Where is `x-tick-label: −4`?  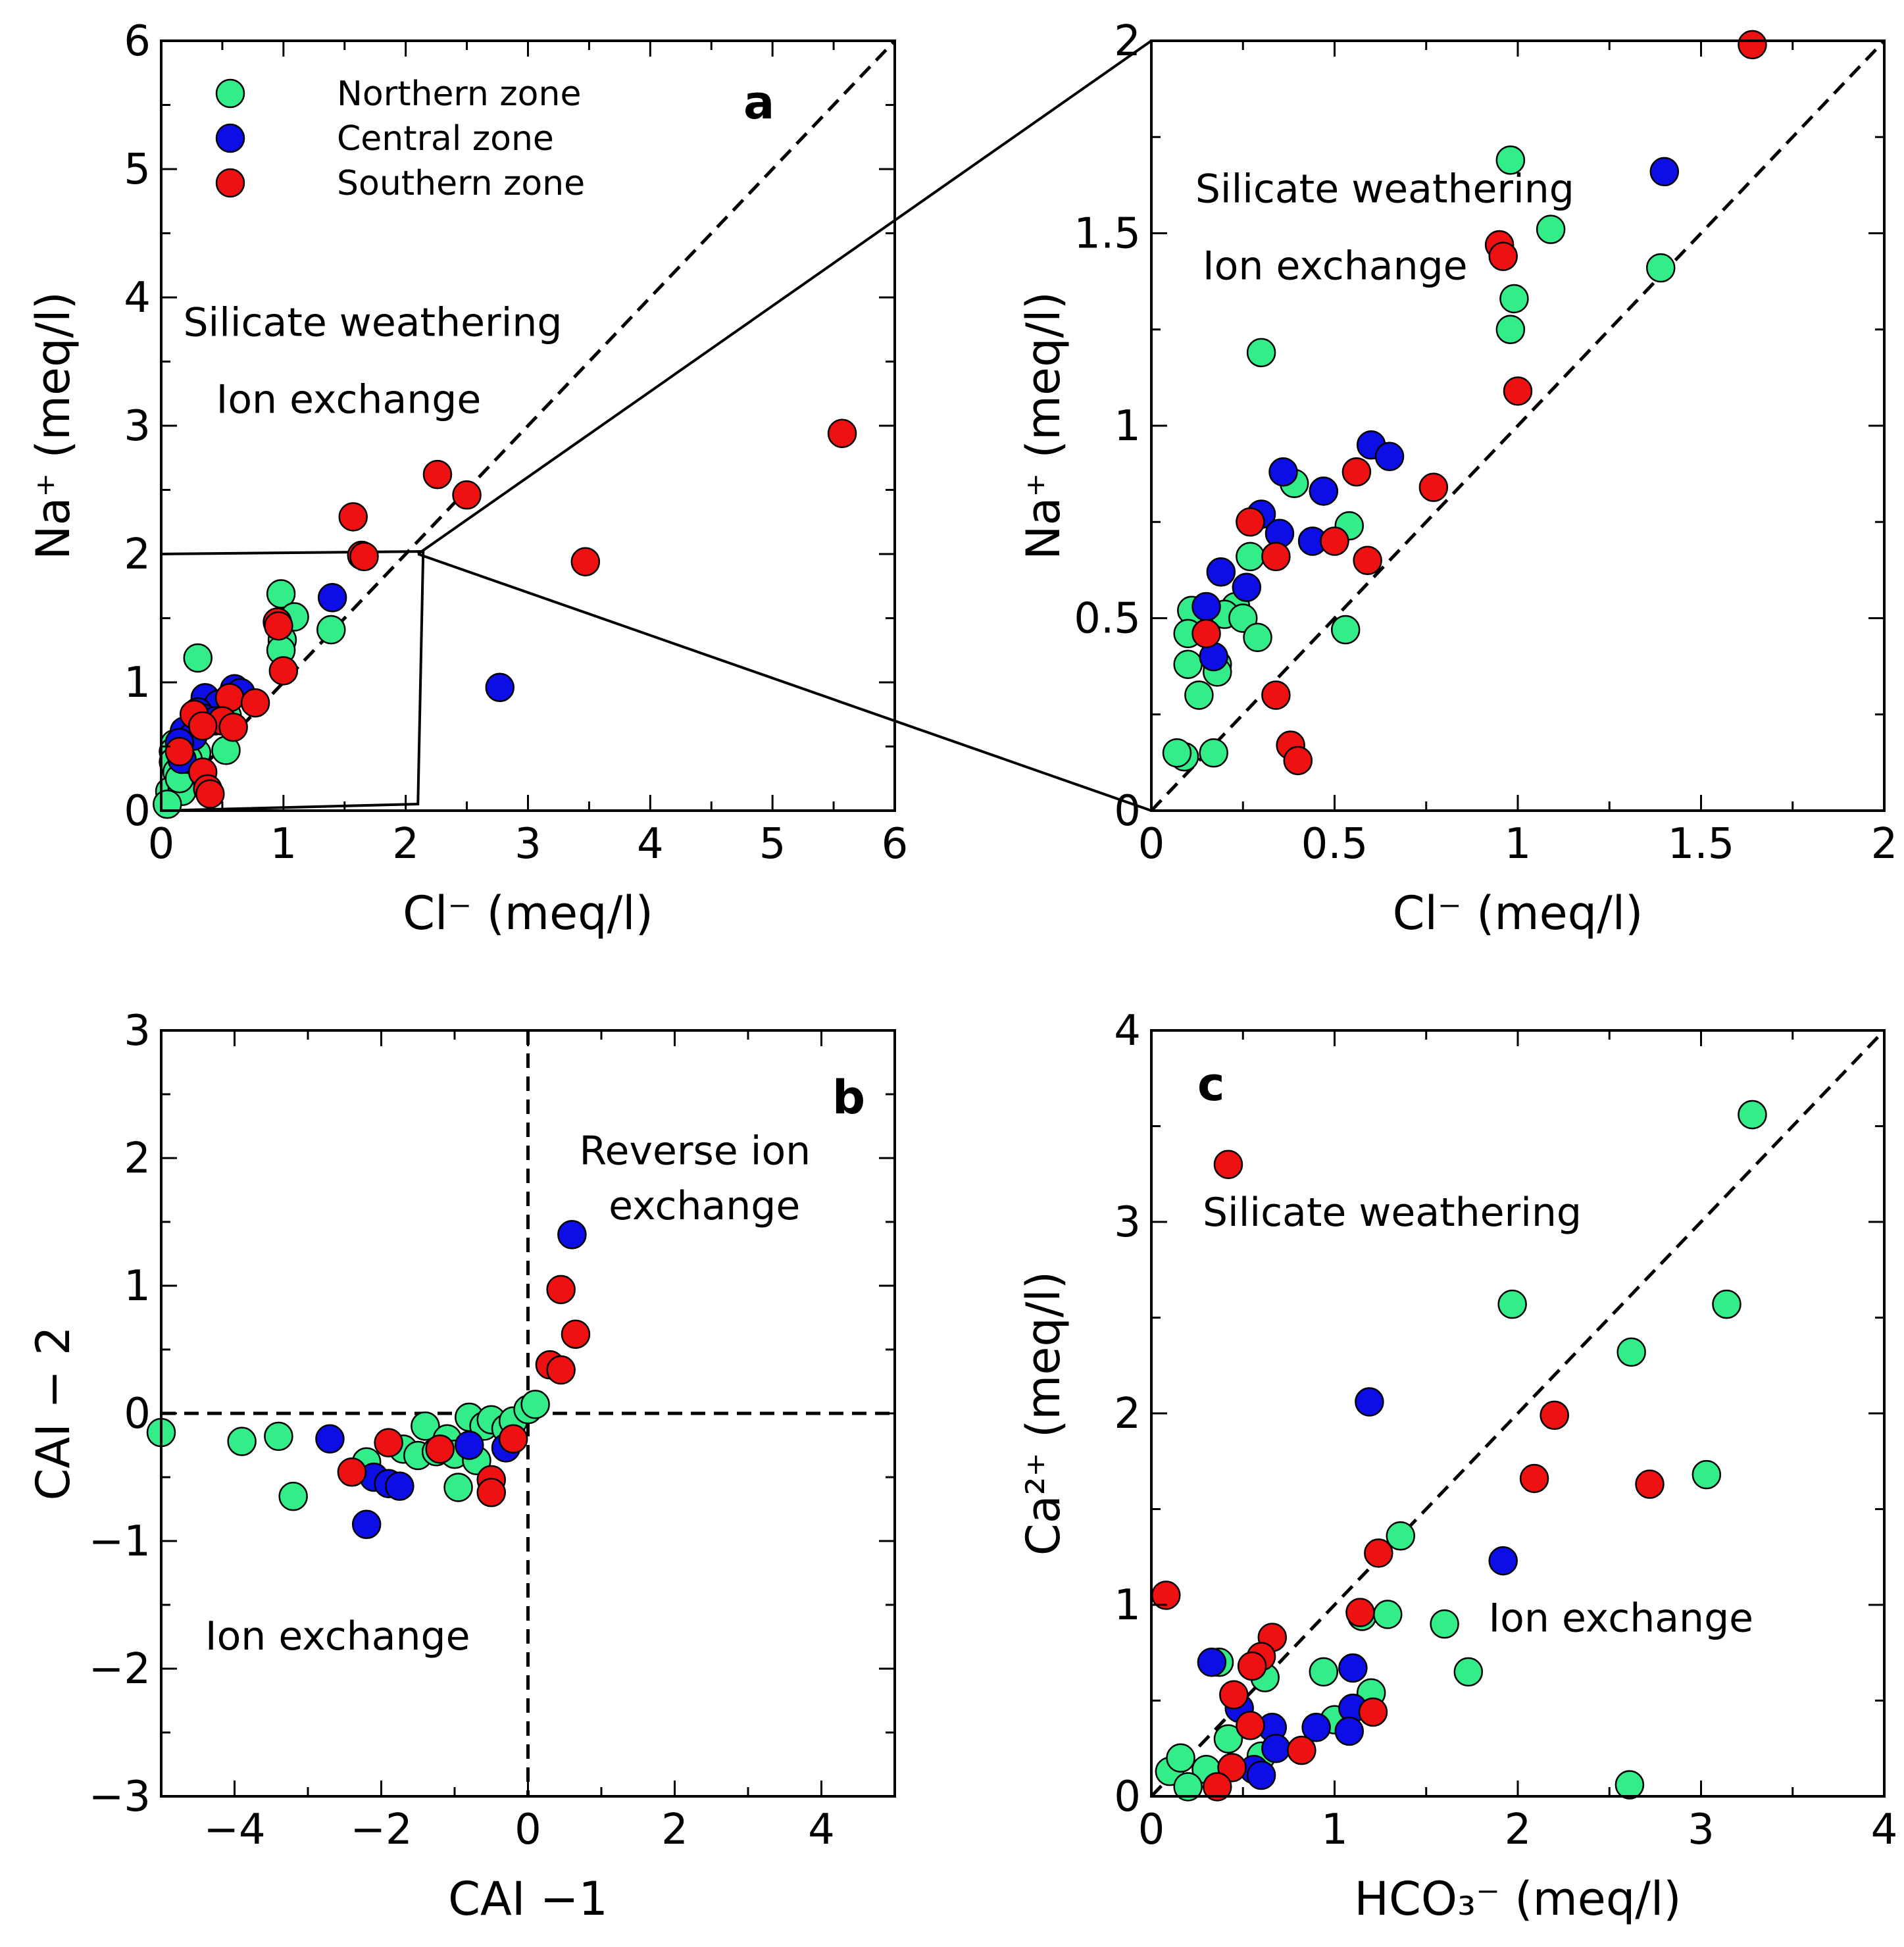
x-tick-label: −4 is located at coordinates (234, 1830).